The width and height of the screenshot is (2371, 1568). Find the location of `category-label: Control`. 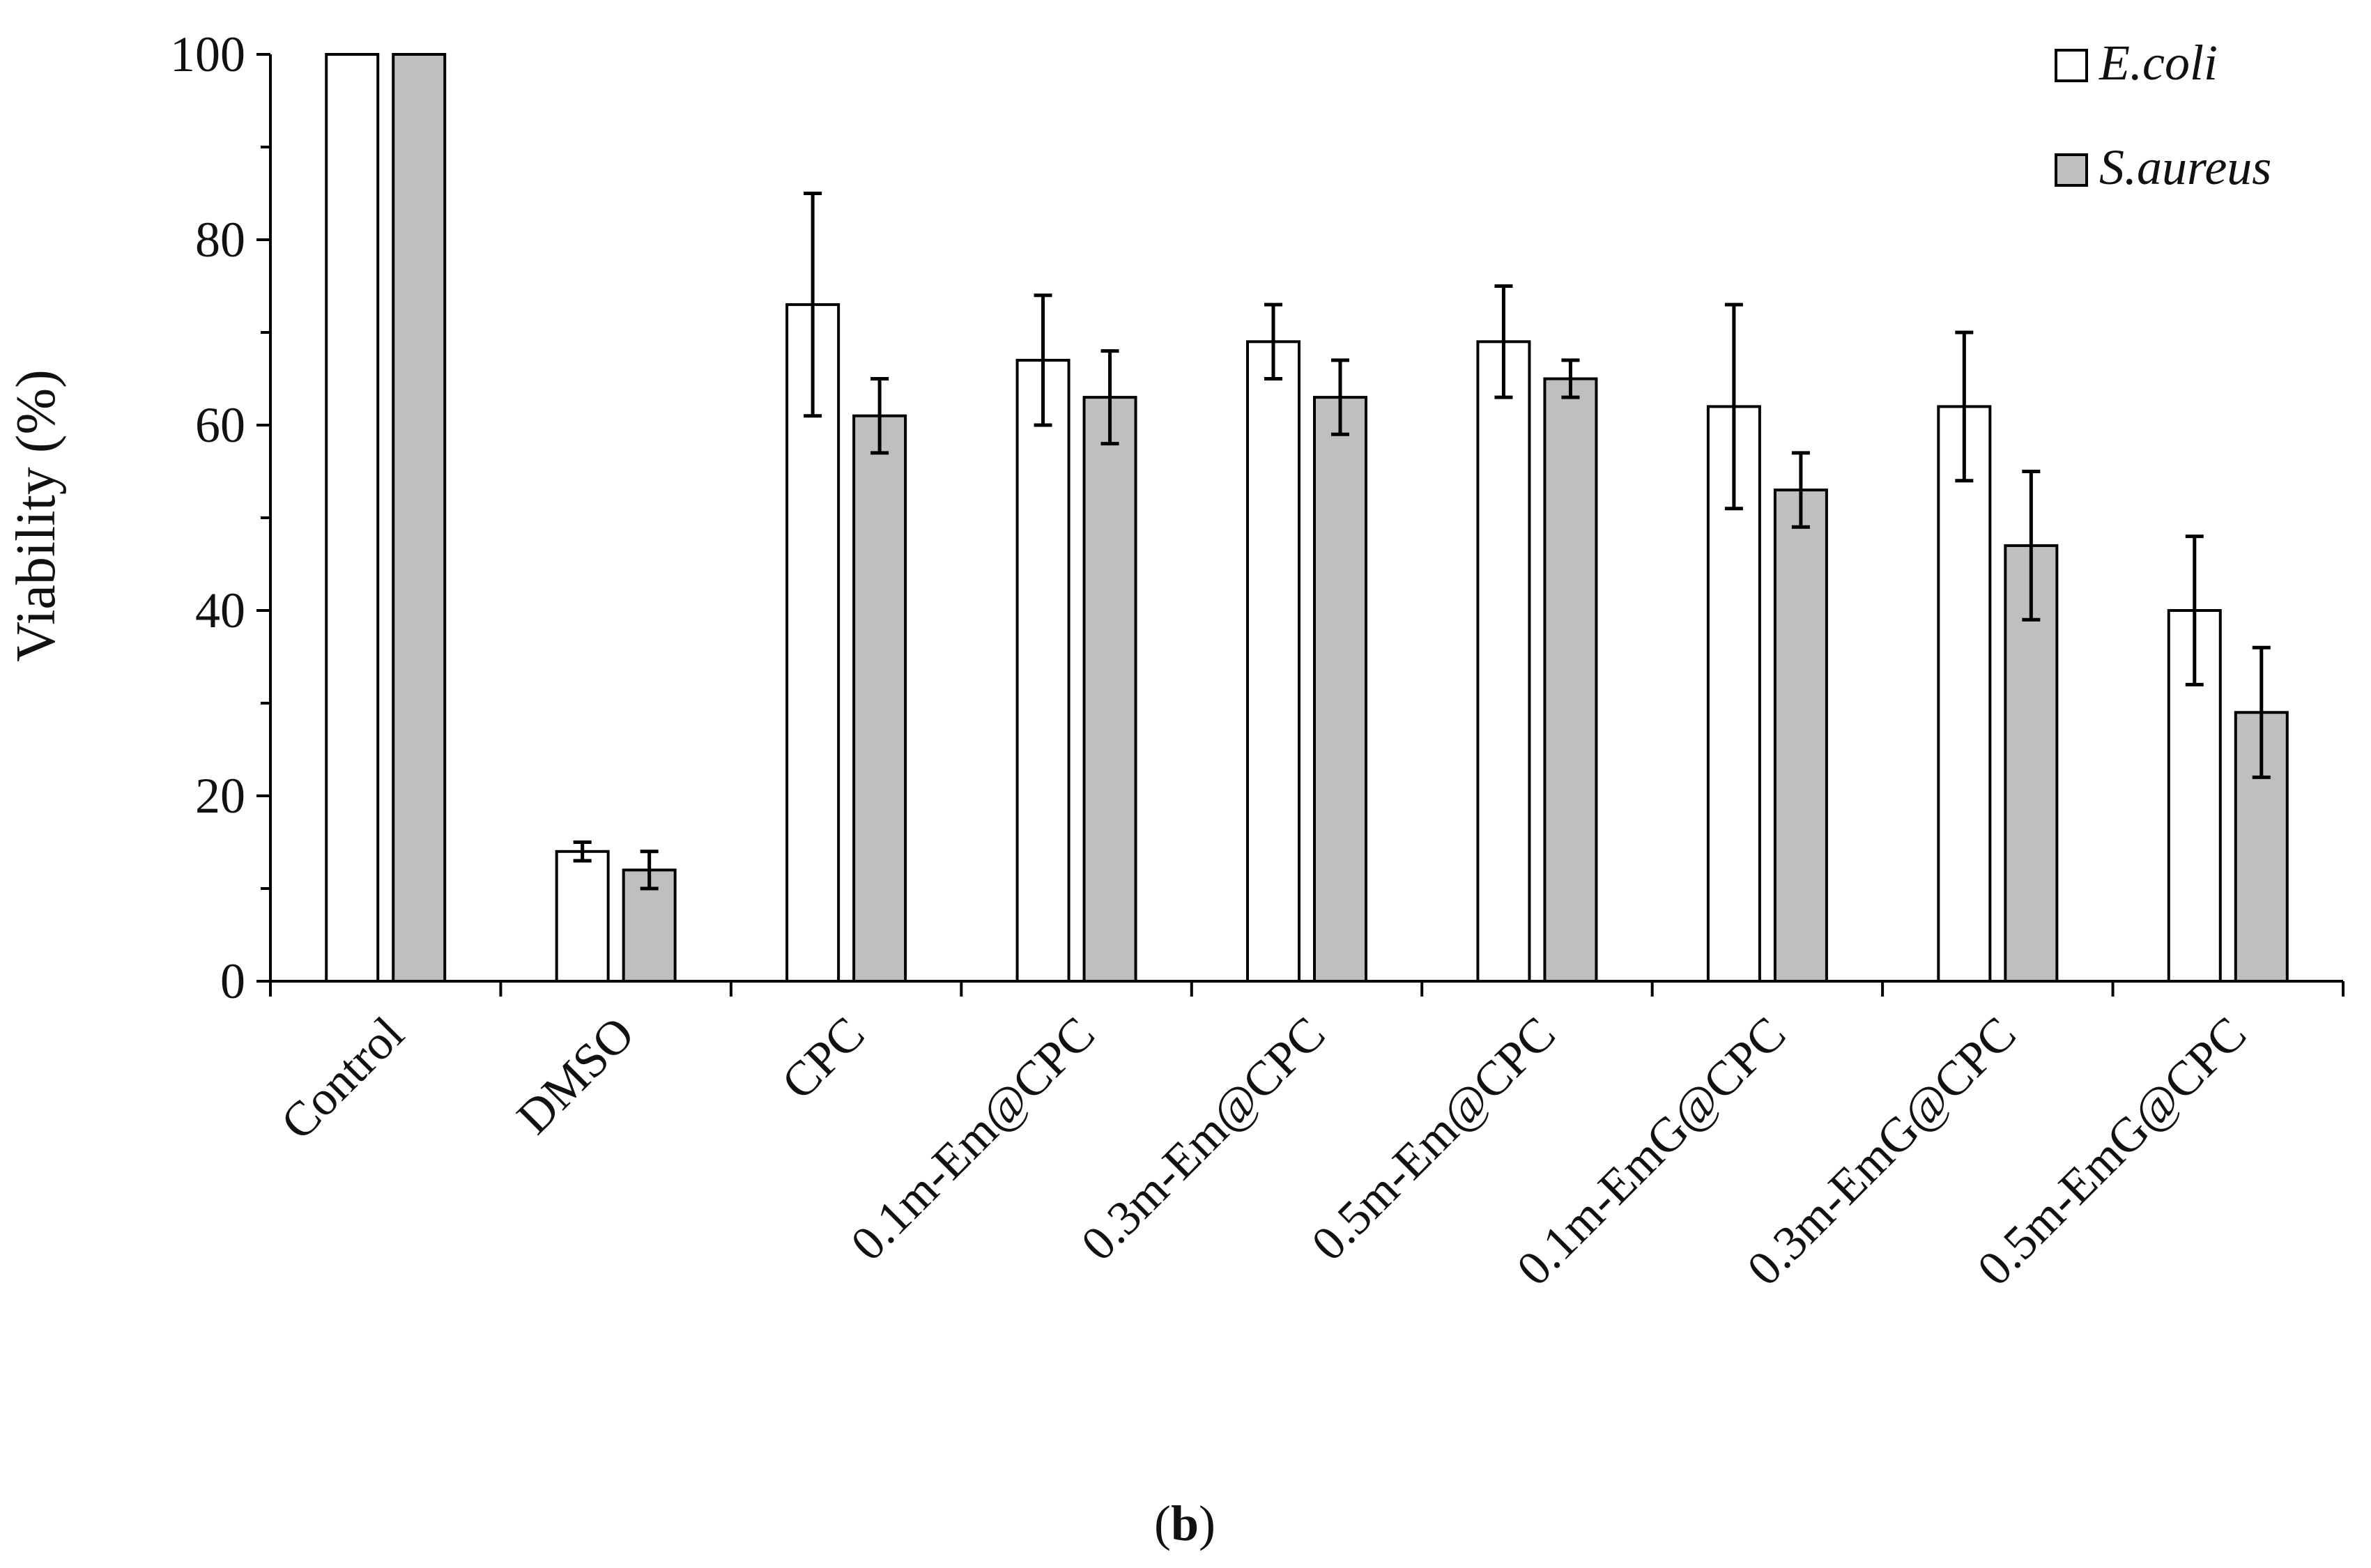

category-label: Control is located at coordinates (343, 1079).